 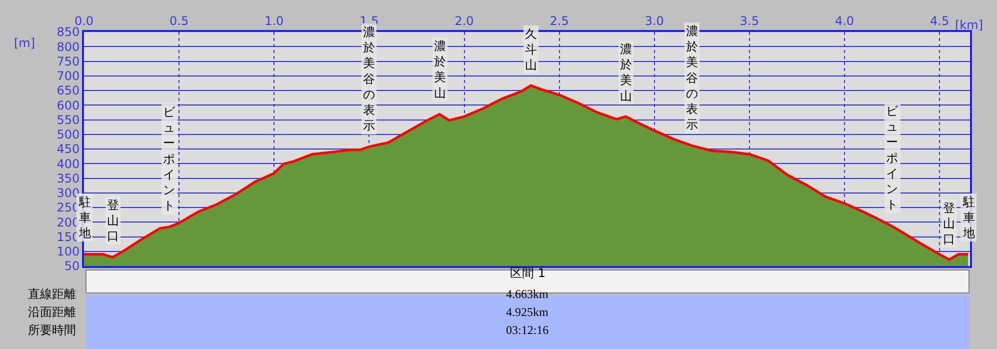 I want to click on x-tick-label: 3.5, so click(x=749, y=21).